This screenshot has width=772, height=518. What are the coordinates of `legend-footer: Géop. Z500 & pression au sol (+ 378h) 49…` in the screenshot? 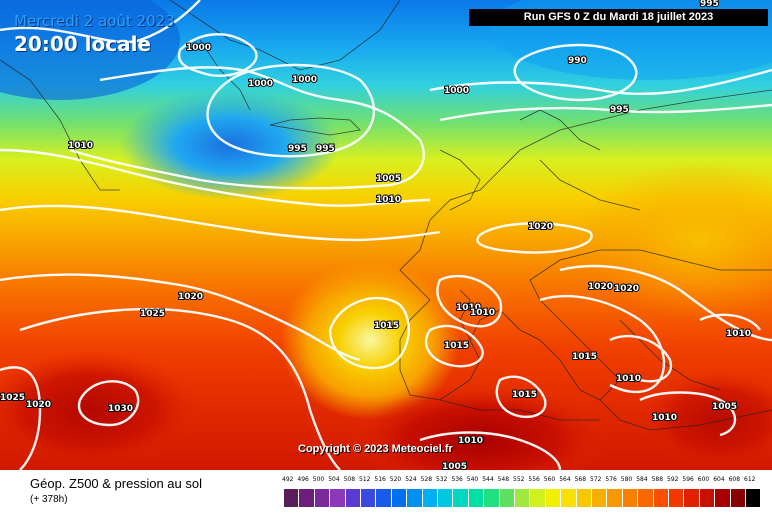 It's located at (386, 494).